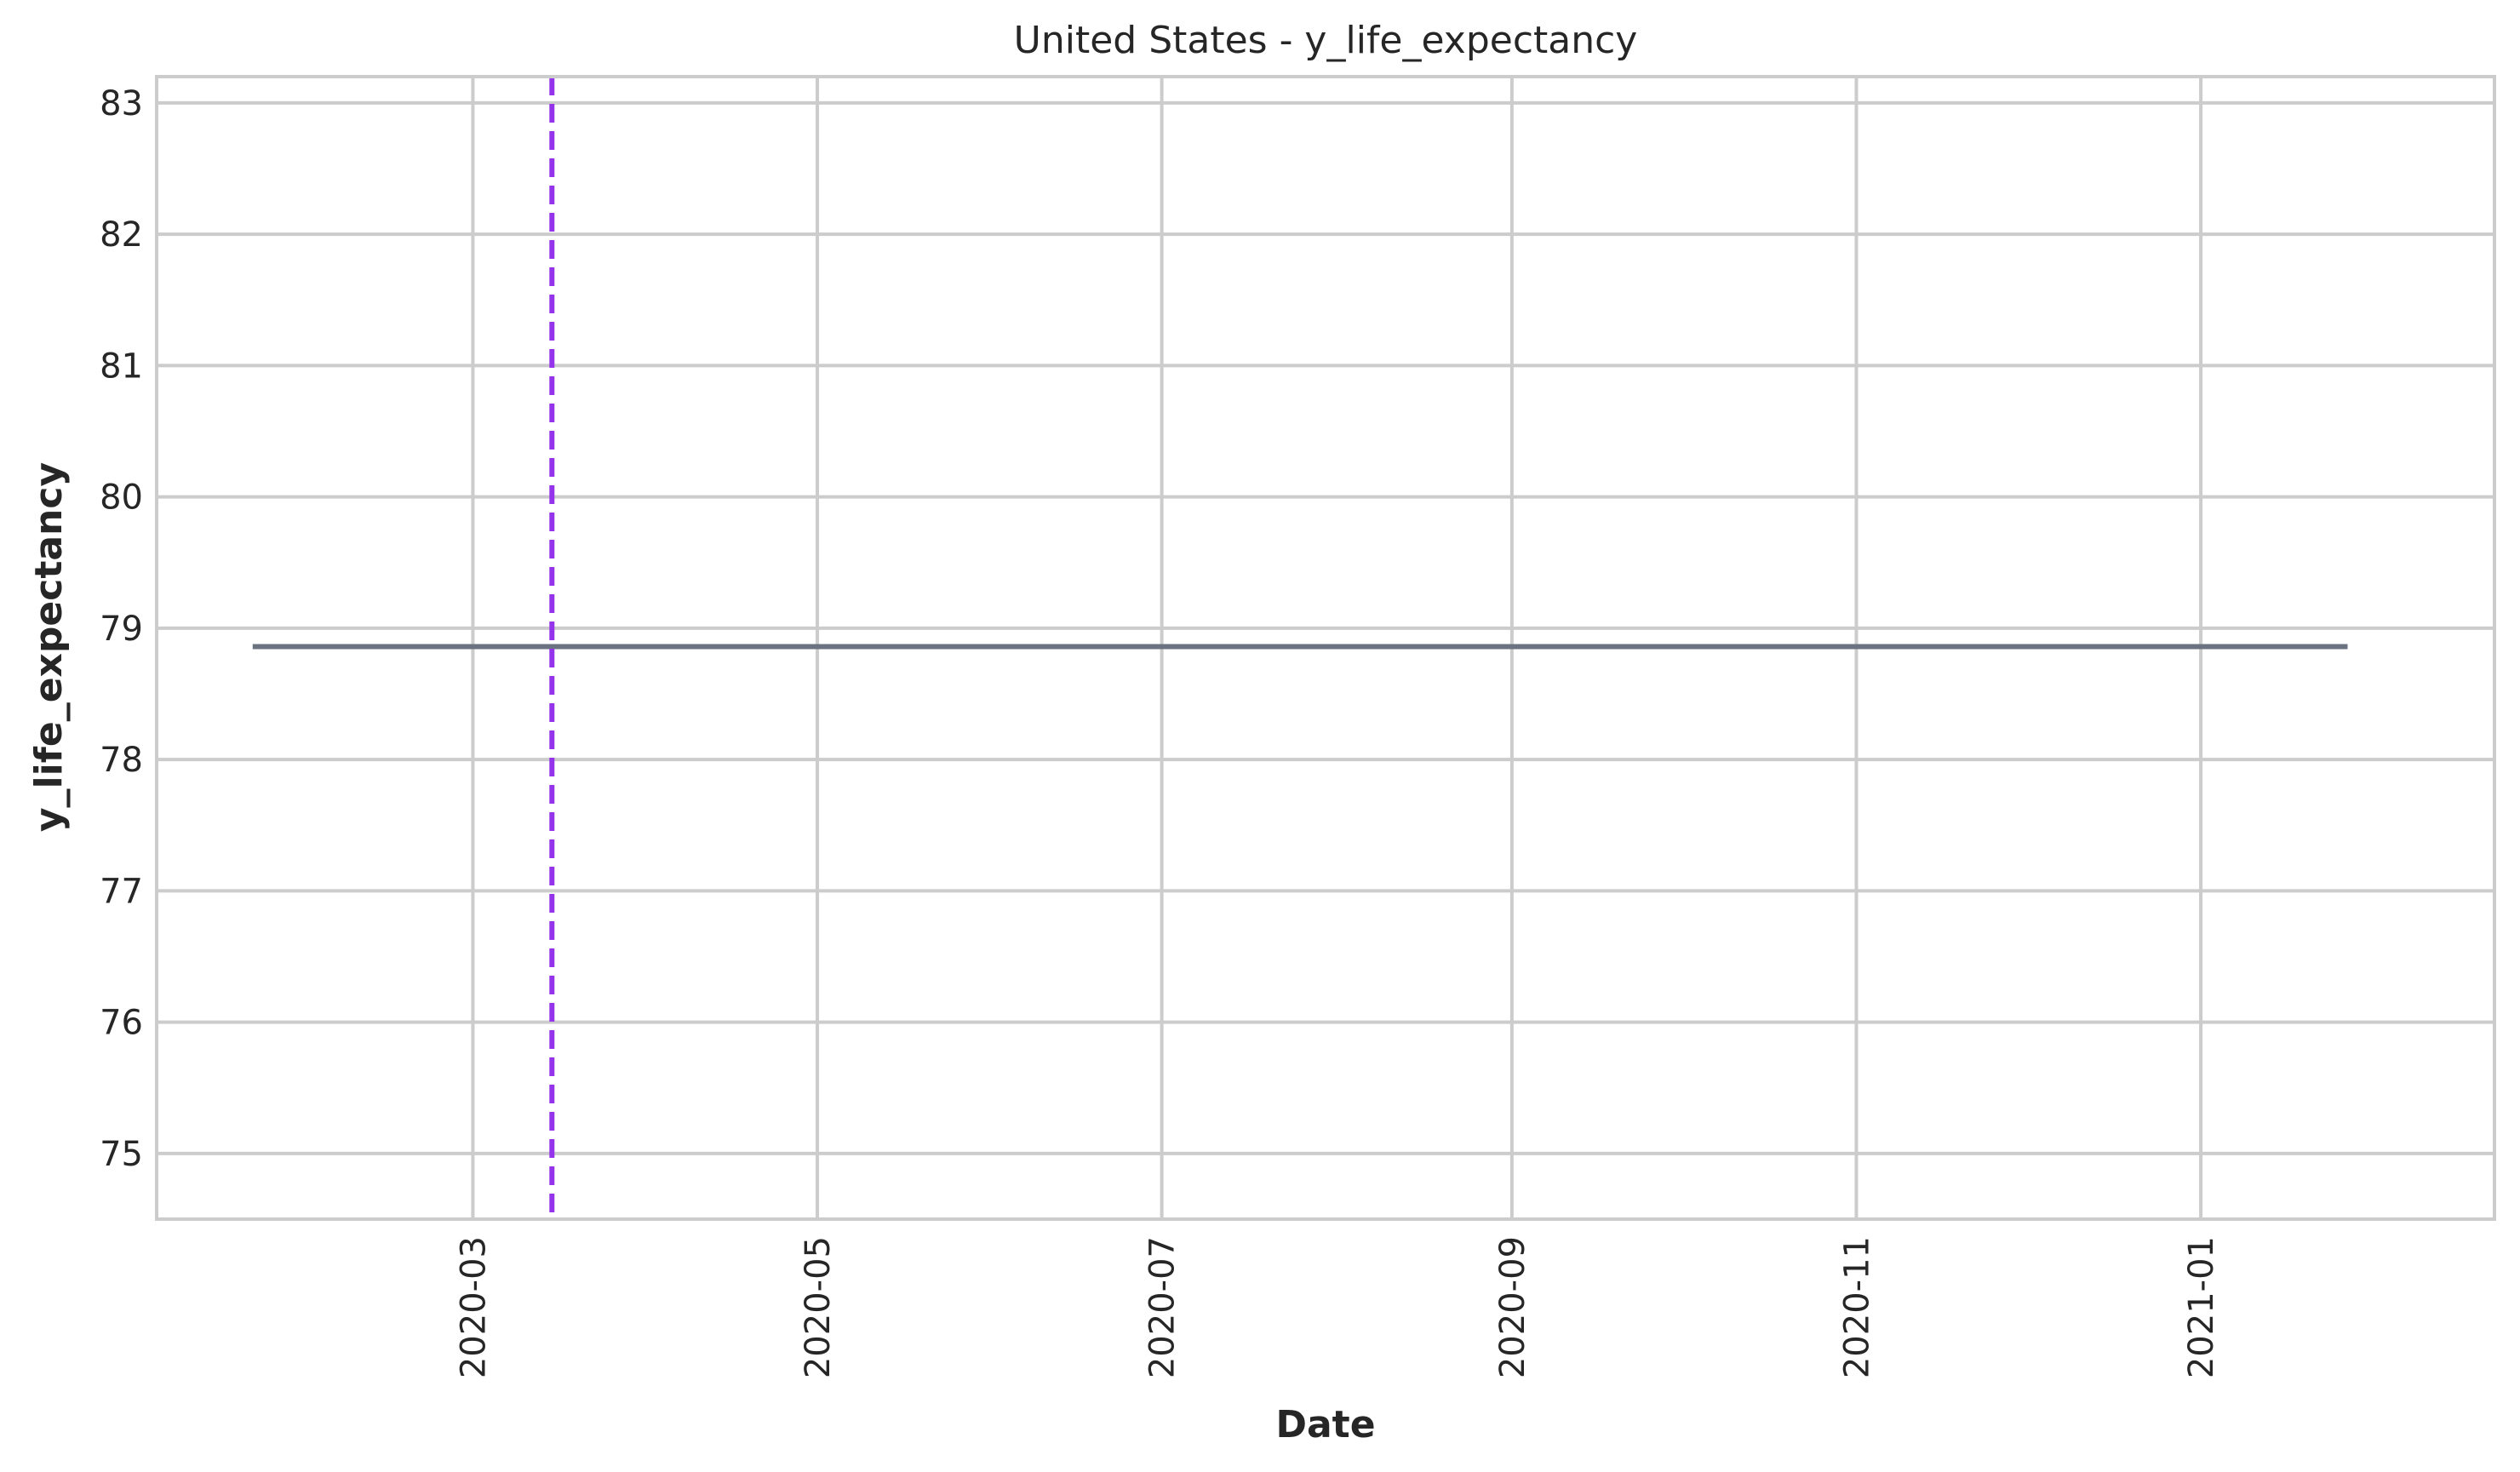 The height and width of the screenshot is (1472, 2520). What do you see at coordinates (1325, 1424) in the screenshot?
I see `x-axis-label: Date` at bounding box center [1325, 1424].